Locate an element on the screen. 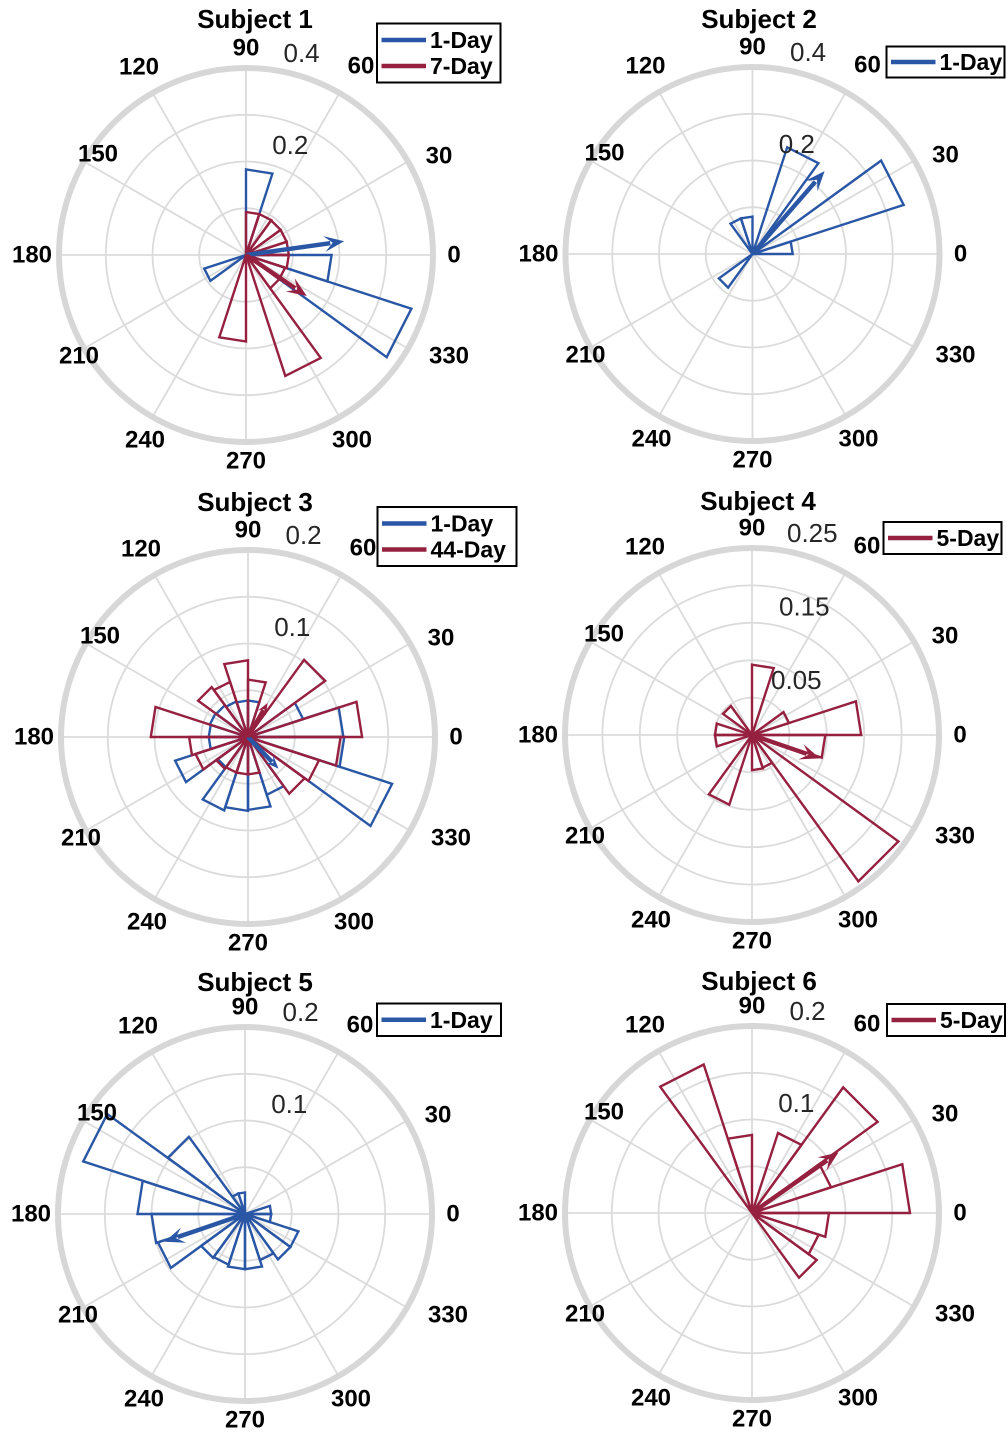 Image resolution: width=1008 pixels, height=1440 pixels. svg-text: Subject 6 is located at coordinates (759, 981).